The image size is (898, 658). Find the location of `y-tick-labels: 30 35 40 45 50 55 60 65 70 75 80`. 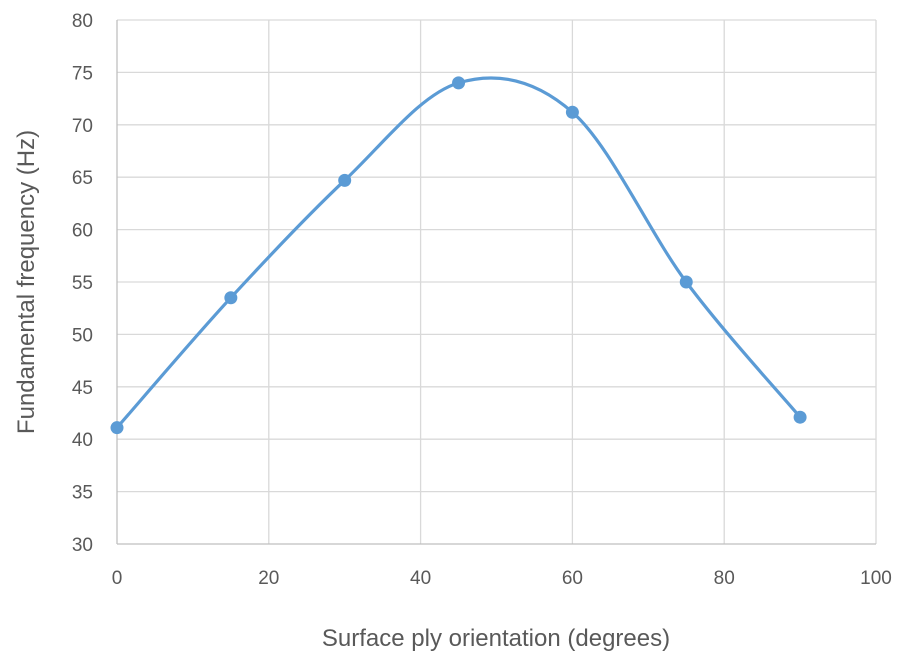

y-tick-labels: 30 35 40 45 50 55 60 65 70 75 80 is located at coordinates (82, 283).